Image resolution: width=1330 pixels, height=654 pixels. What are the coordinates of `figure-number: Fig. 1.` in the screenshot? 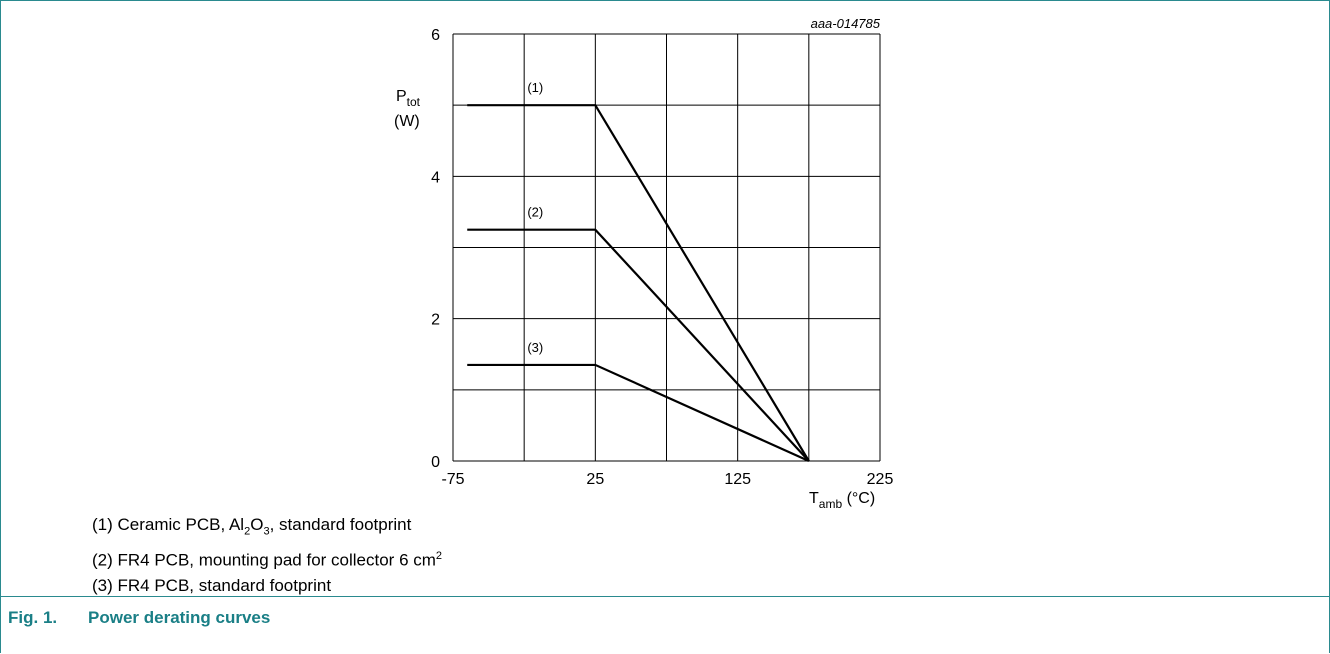 It's located at (33, 617).